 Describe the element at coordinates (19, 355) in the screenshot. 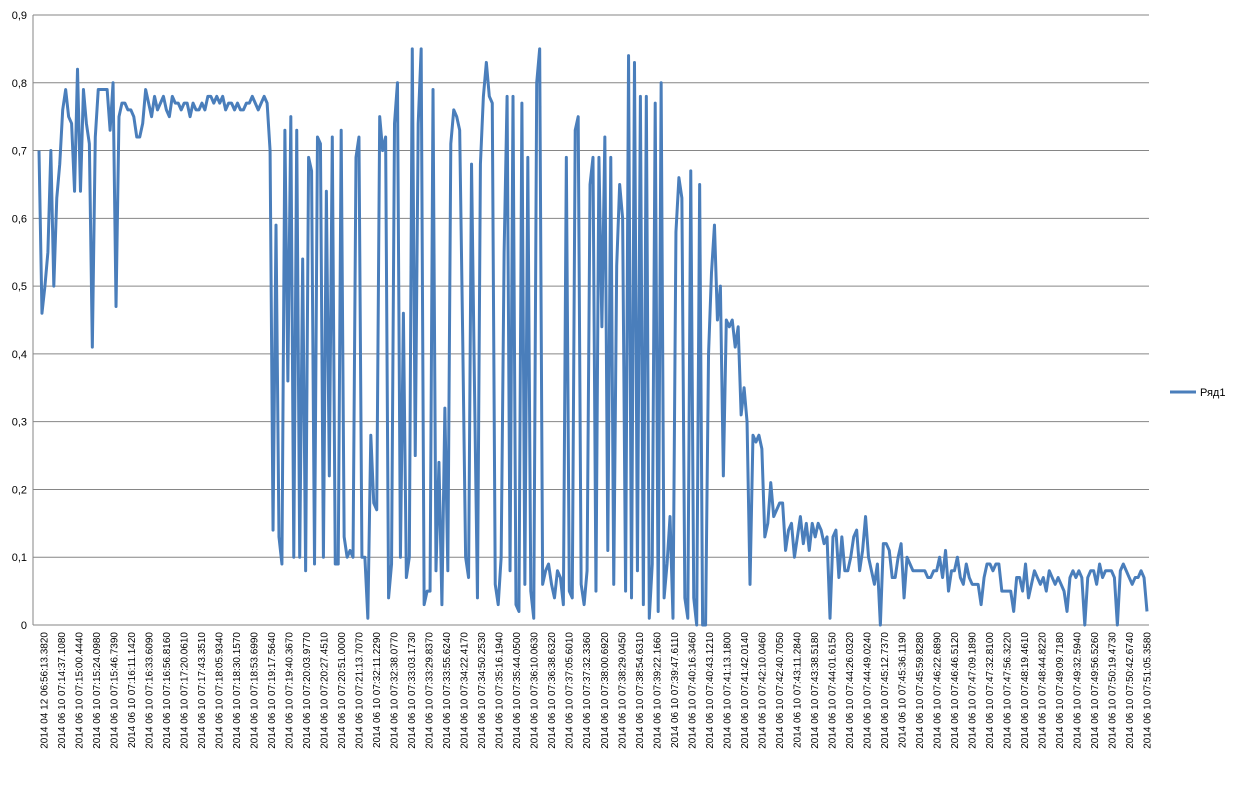

I see `y-tick-label: 0,4` at that location.